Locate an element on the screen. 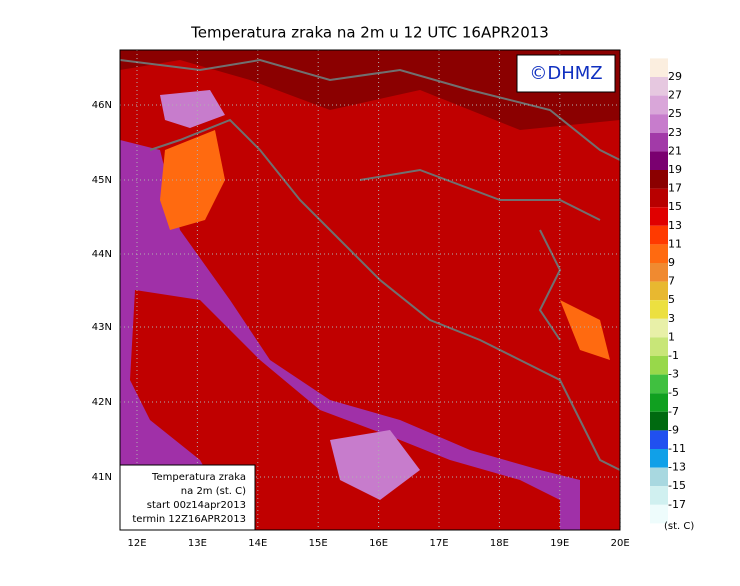  level-label: -15 is located at coordinates (677, 485).